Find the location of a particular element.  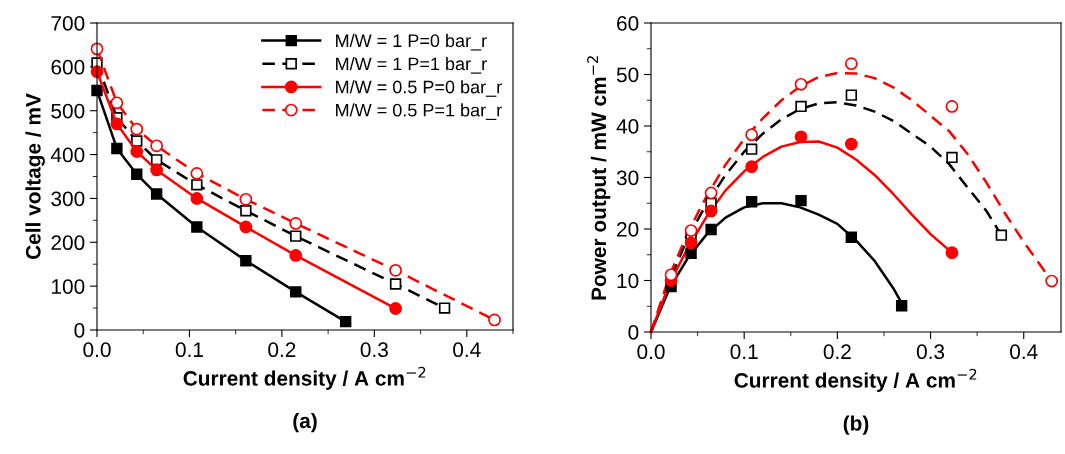

y-axis-title: Cell voltage / mV is located at coordinates (35, 176).